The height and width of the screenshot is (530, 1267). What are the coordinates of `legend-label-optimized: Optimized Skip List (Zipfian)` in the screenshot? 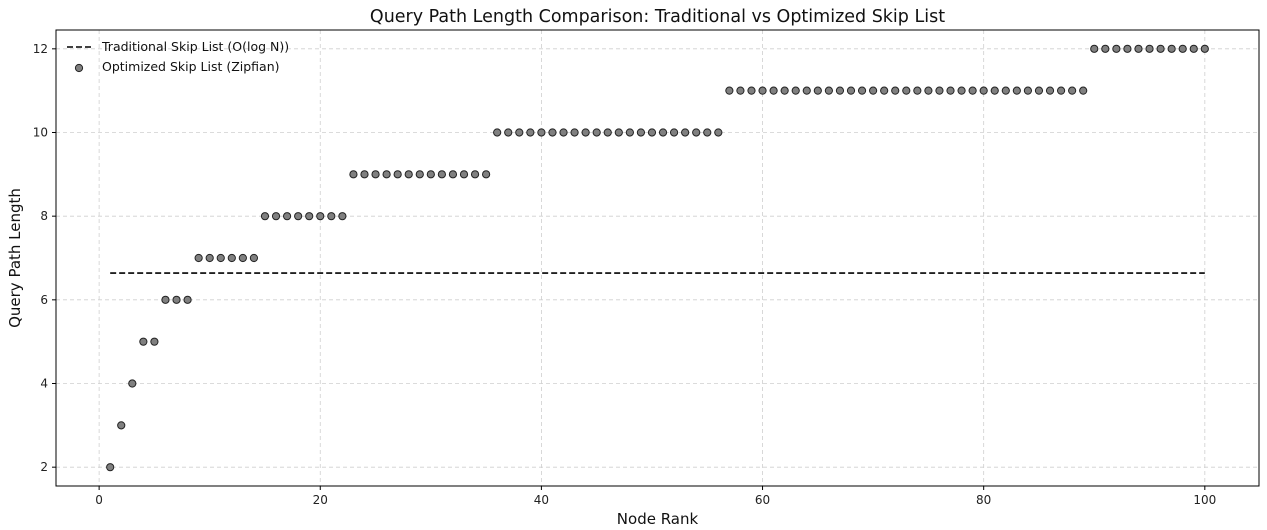 It's located at (191, 66).